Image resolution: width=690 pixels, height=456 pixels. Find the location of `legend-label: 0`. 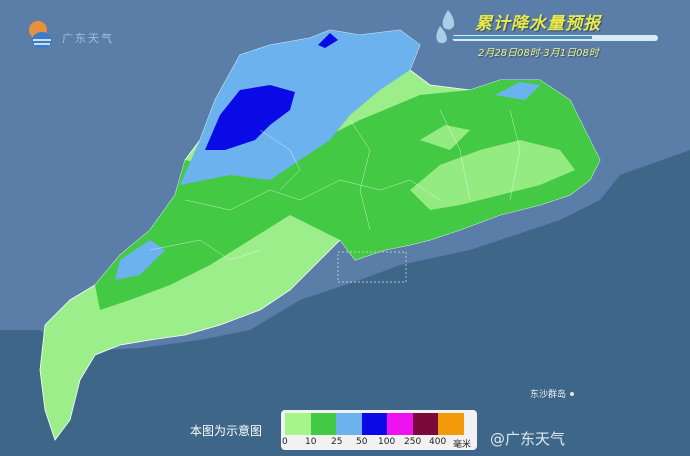

legend-label: 0 is located at coordinates (285, 442).